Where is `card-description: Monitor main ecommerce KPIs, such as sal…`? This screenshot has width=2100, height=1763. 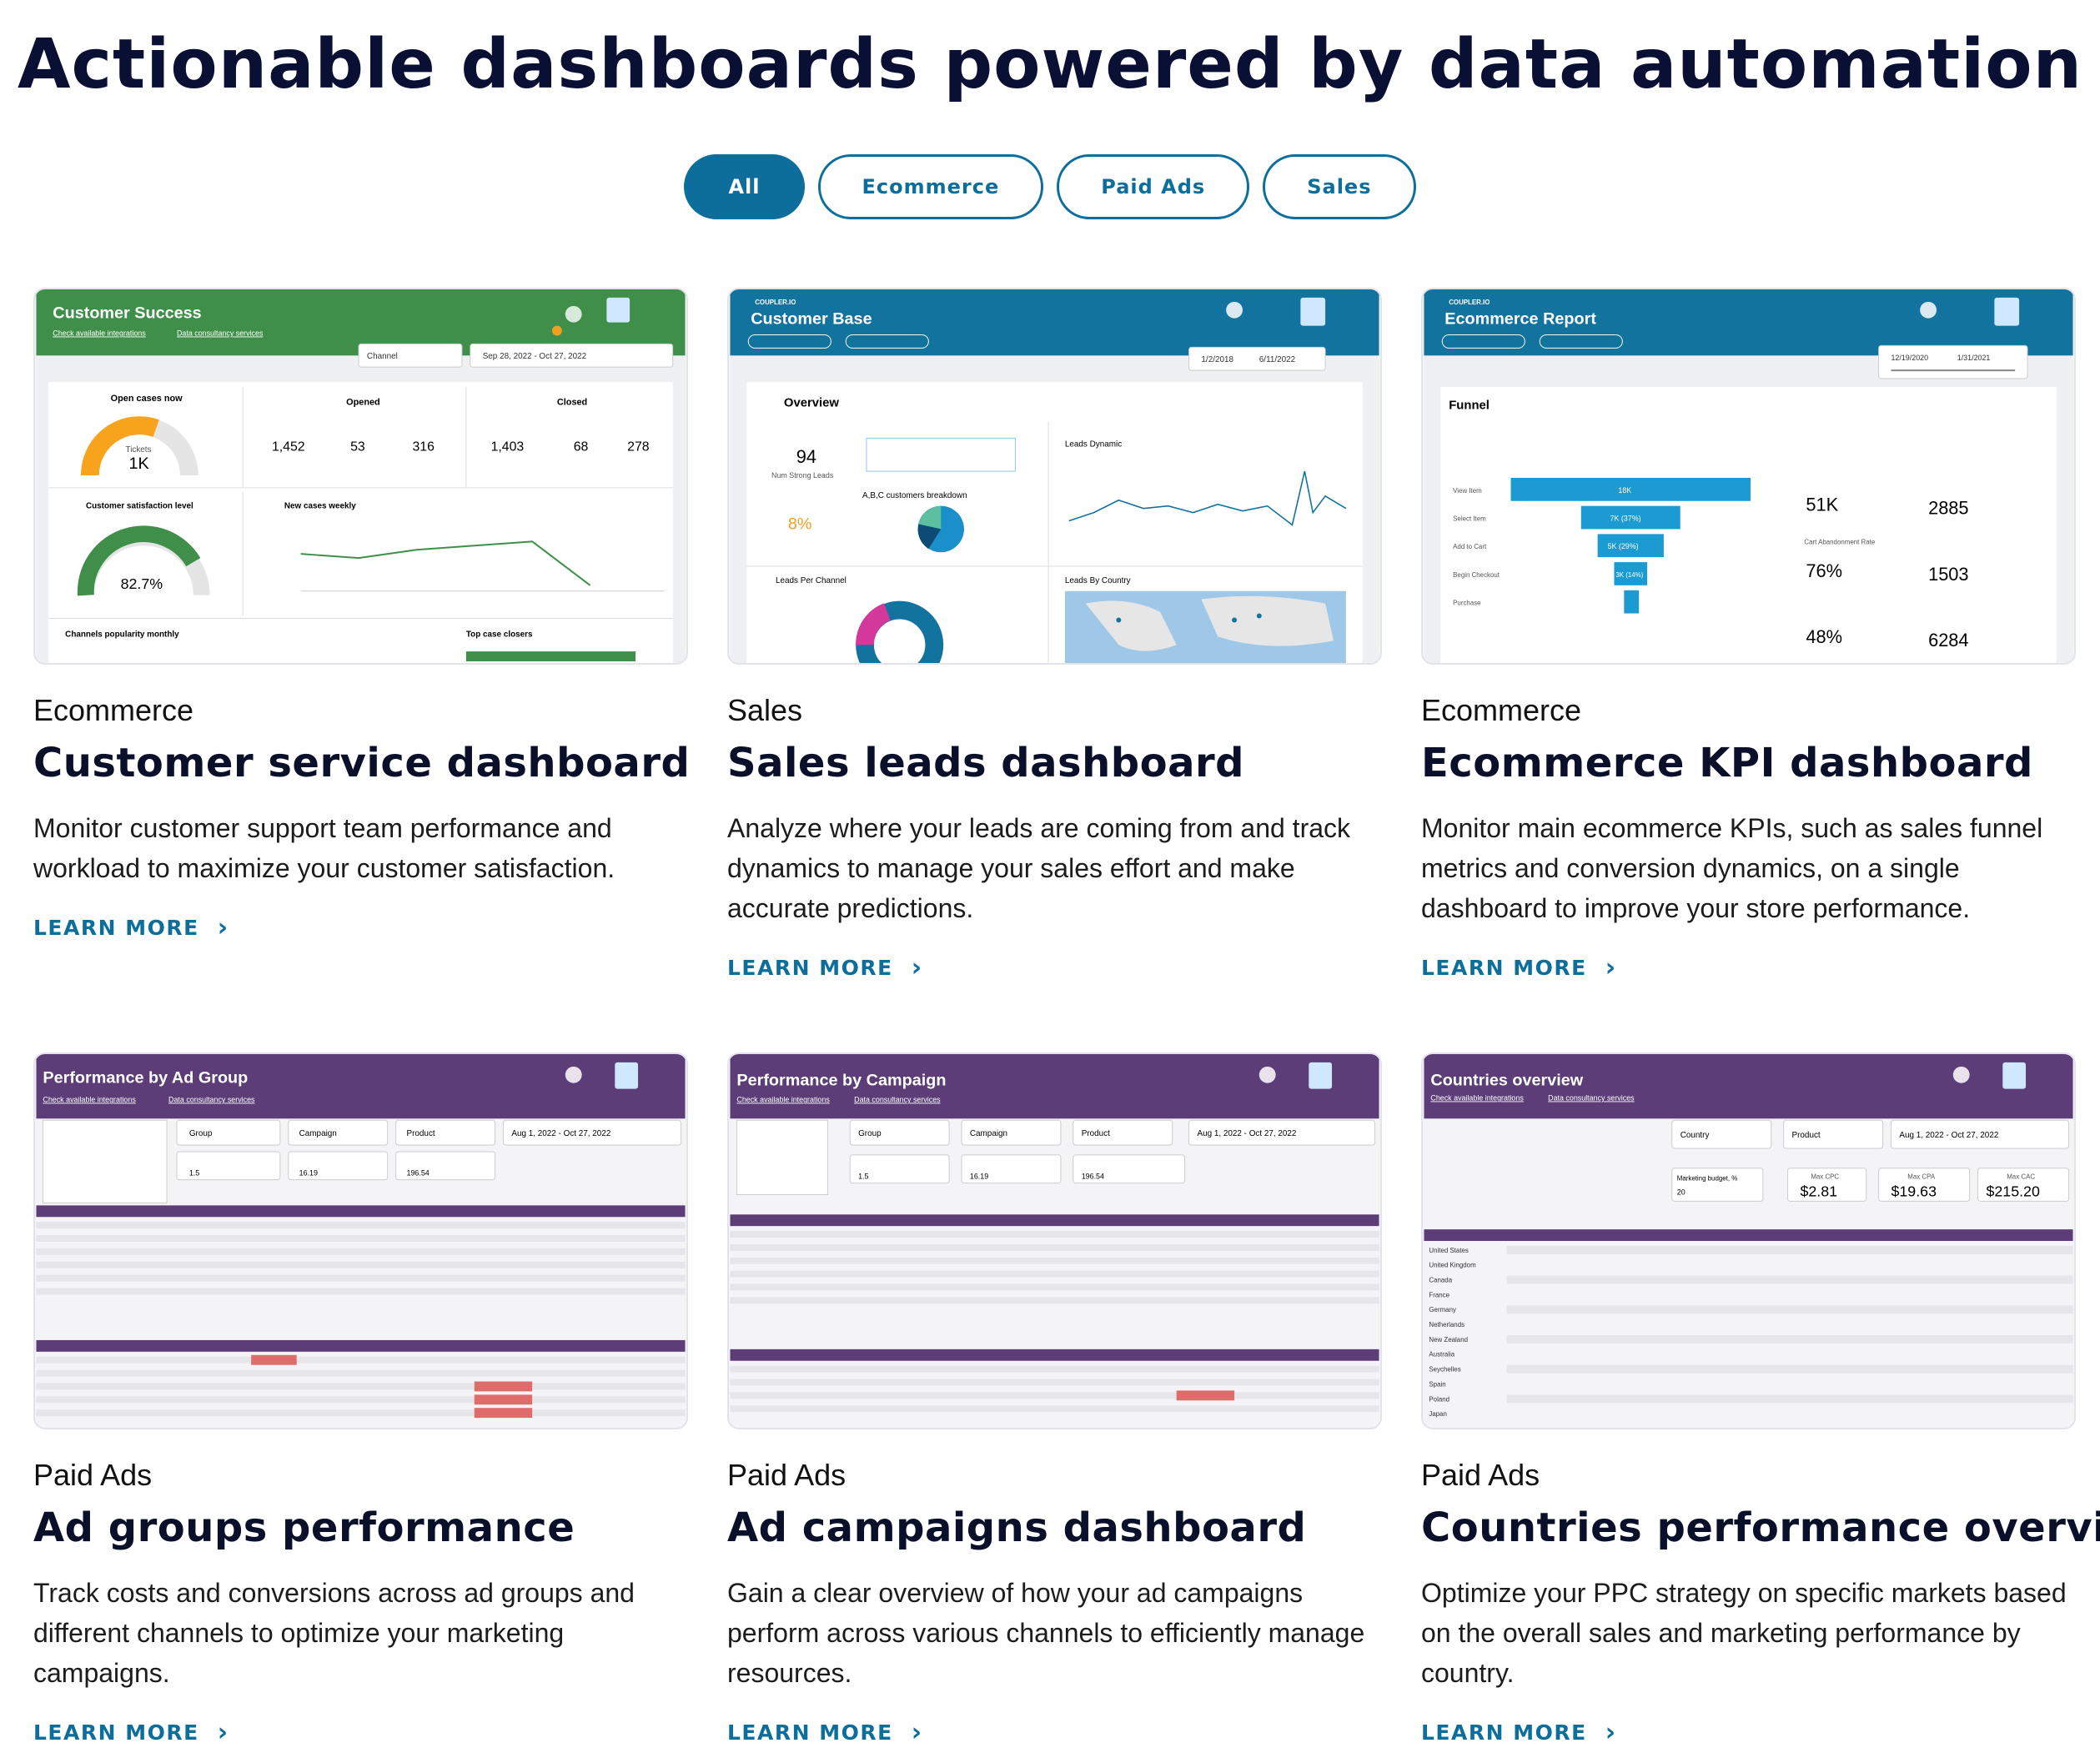
card-description: Monitor main ecommerce KPIs, such as sal… is located at coordinates (1732, 868).